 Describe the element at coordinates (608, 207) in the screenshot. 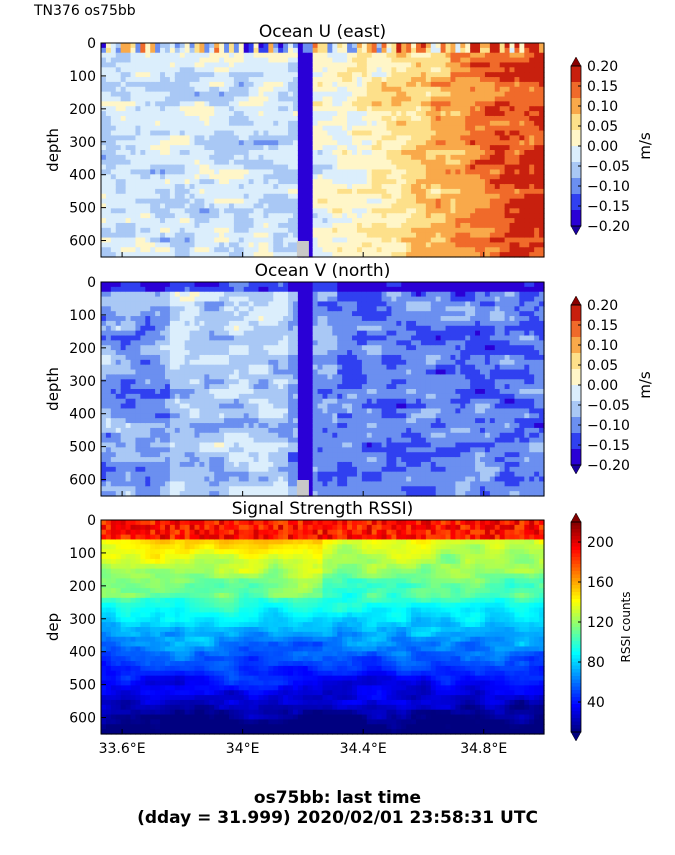

I see `colorbar-tick-label: −0.15` at that location.